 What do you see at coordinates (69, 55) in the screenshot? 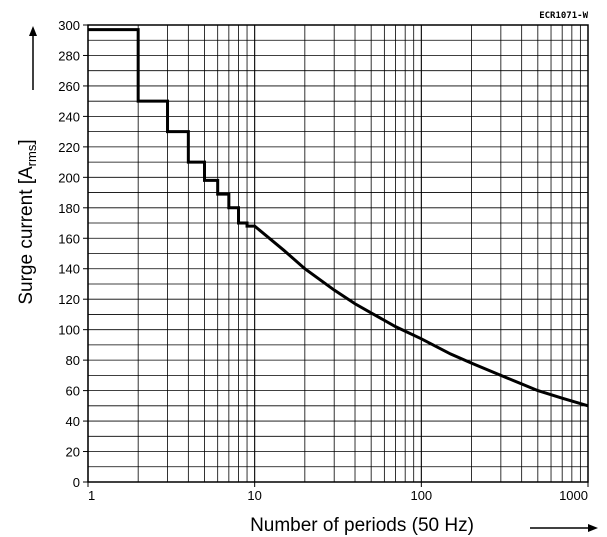
I see `y-tick-label: 280` at bounding box center [69, 55].